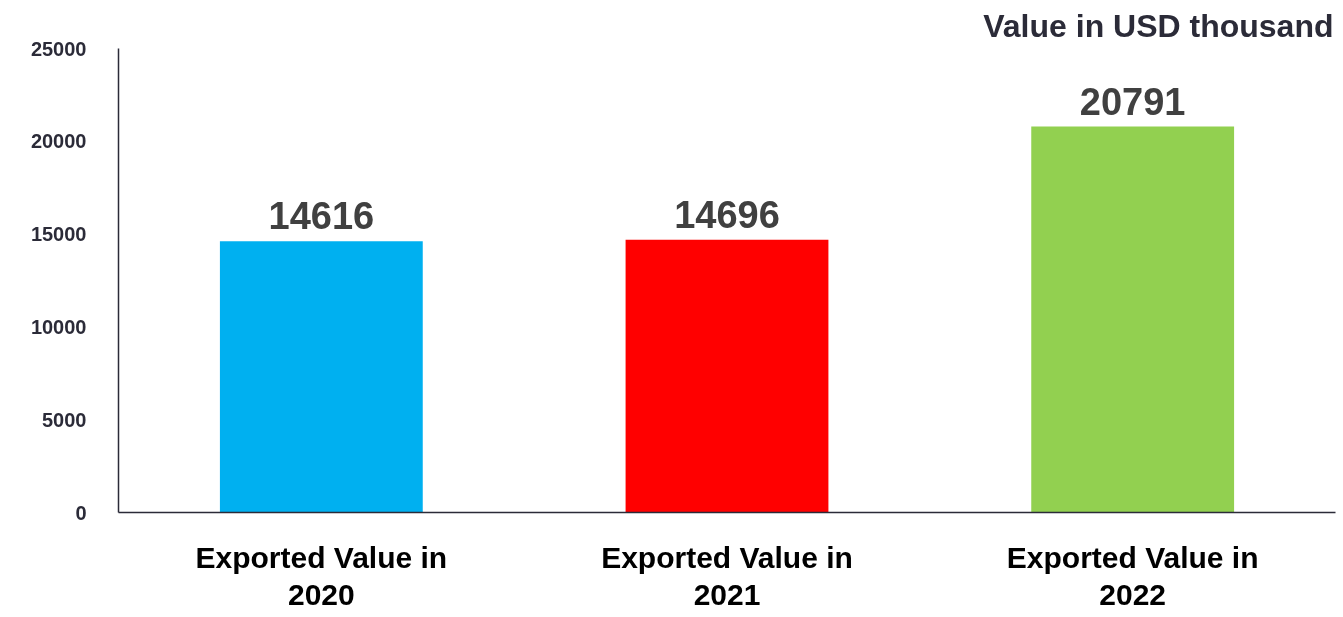 The height and width of the screenshot is (617, 1343). I want to click on y-tick-label: 0, so click(81, 512).